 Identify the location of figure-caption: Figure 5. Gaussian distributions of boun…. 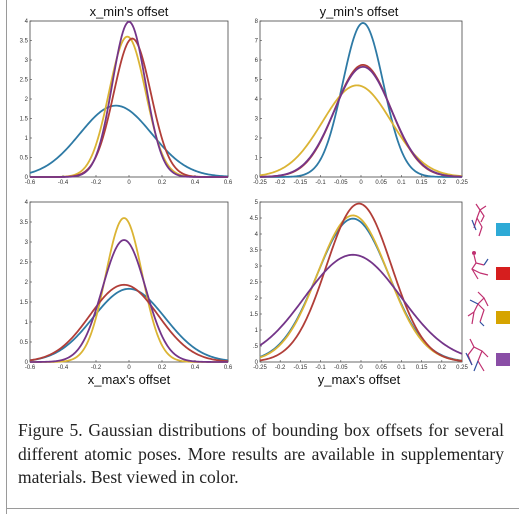
(261, 453).